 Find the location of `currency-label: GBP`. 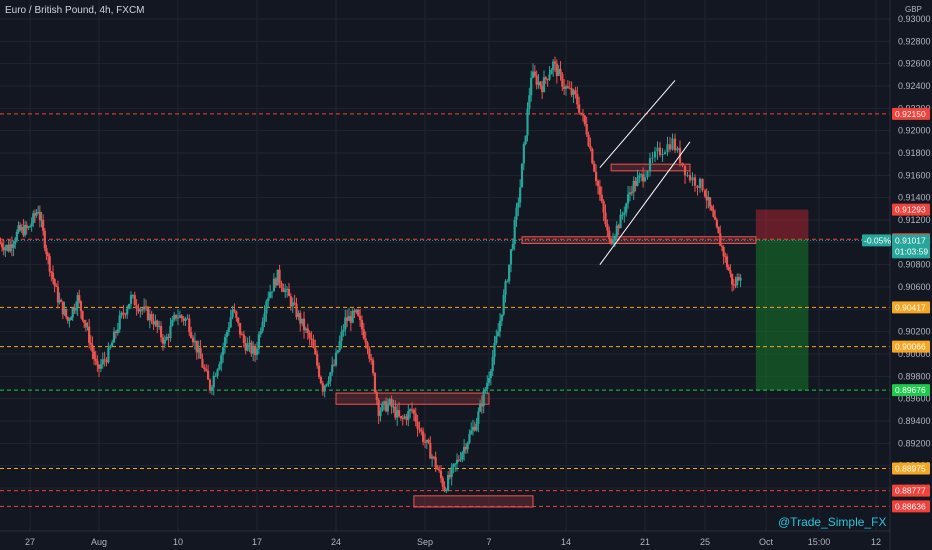

currency-label: GBP is located at coordinates (913, 9).